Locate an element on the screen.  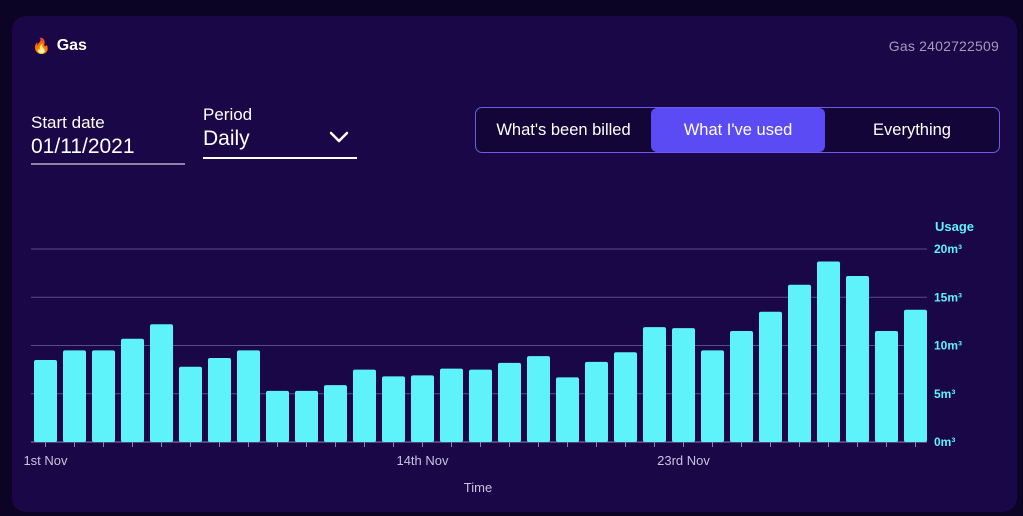
x-axis-label: Time is located at coordinates (478, 487).